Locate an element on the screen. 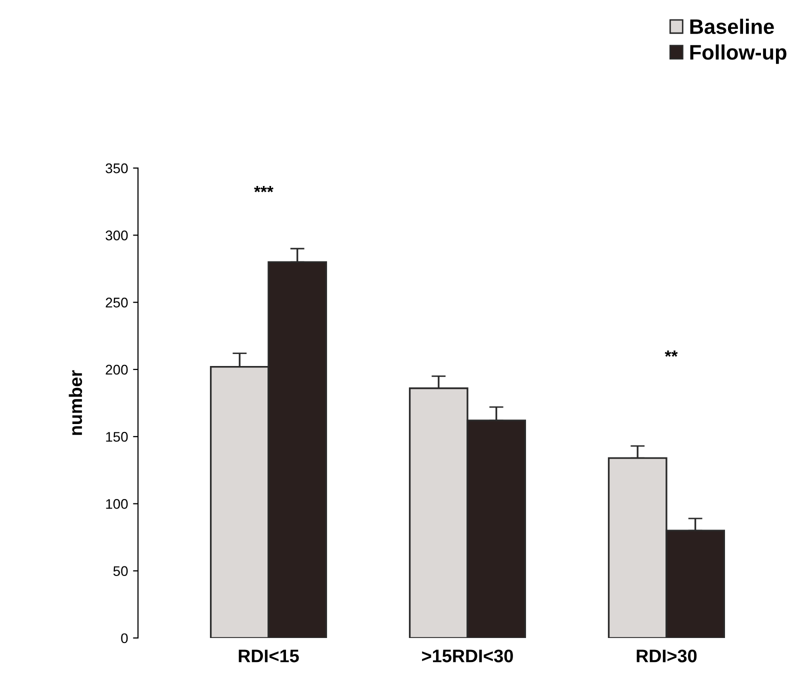 Image resolution: width=806 pixels, height=686 pixels. legend-label: Baseline is located at coordinates (732, 26).